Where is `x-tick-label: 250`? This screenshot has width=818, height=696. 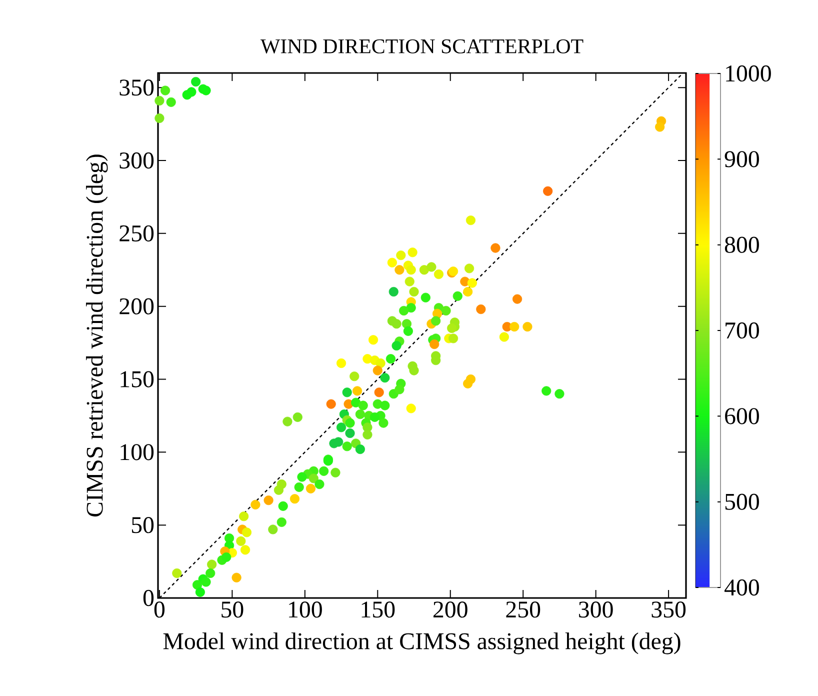
x-tick-label: 250 is located at coordinates (523, 610).